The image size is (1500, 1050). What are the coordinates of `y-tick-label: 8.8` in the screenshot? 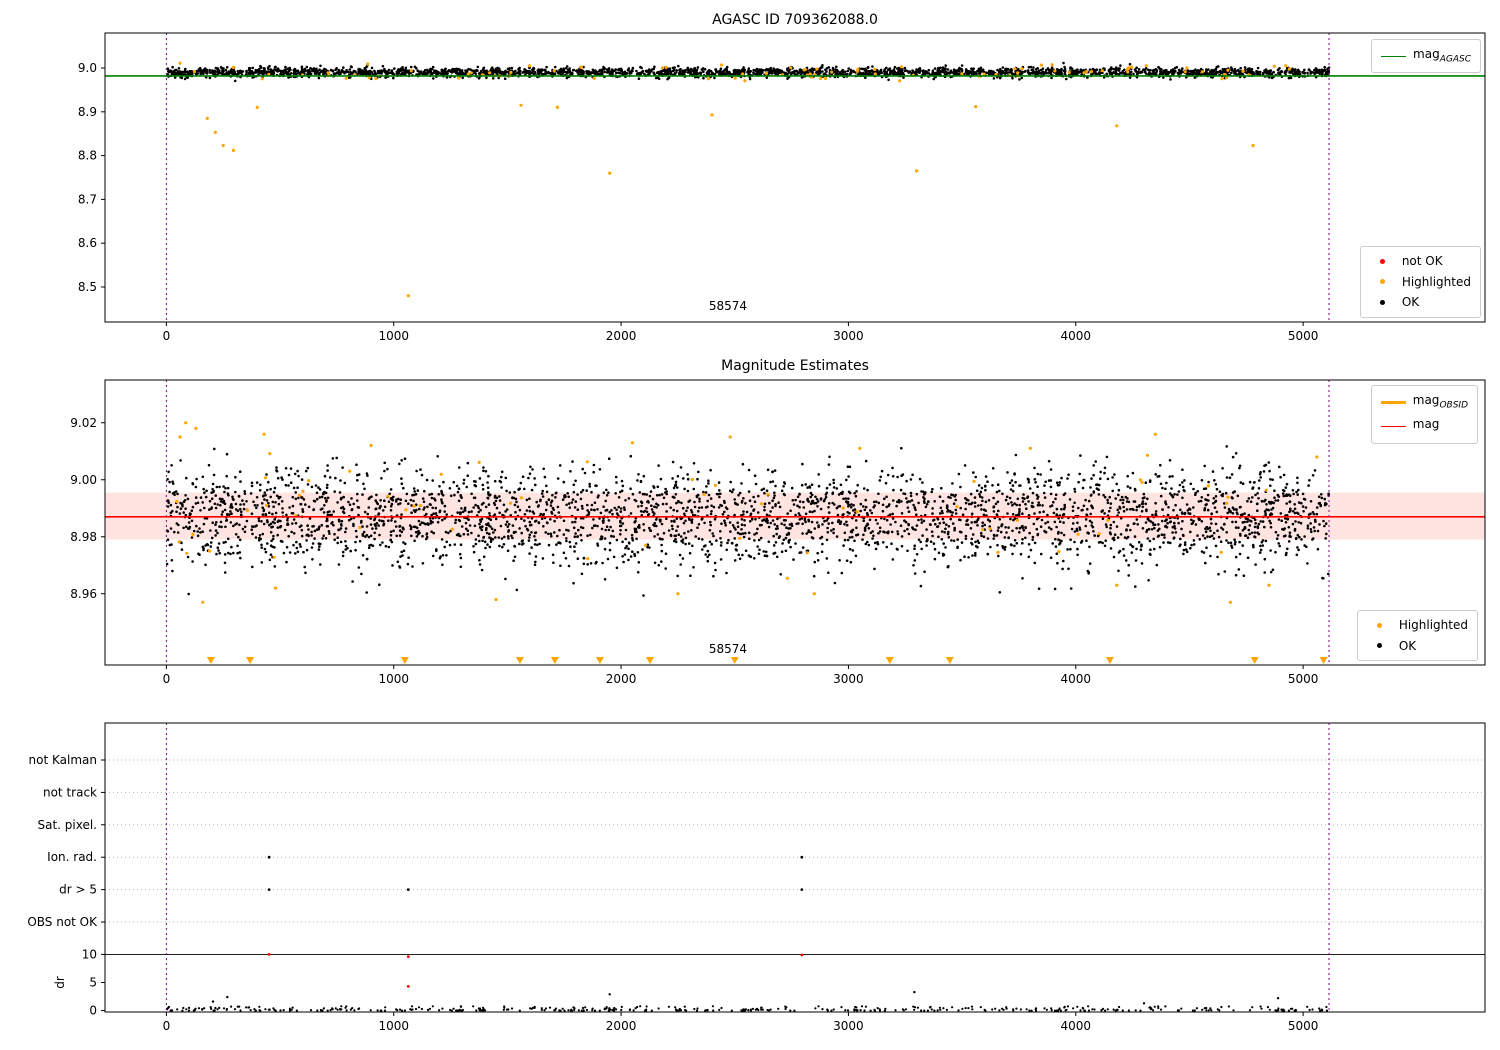 It's located at (87, 156).